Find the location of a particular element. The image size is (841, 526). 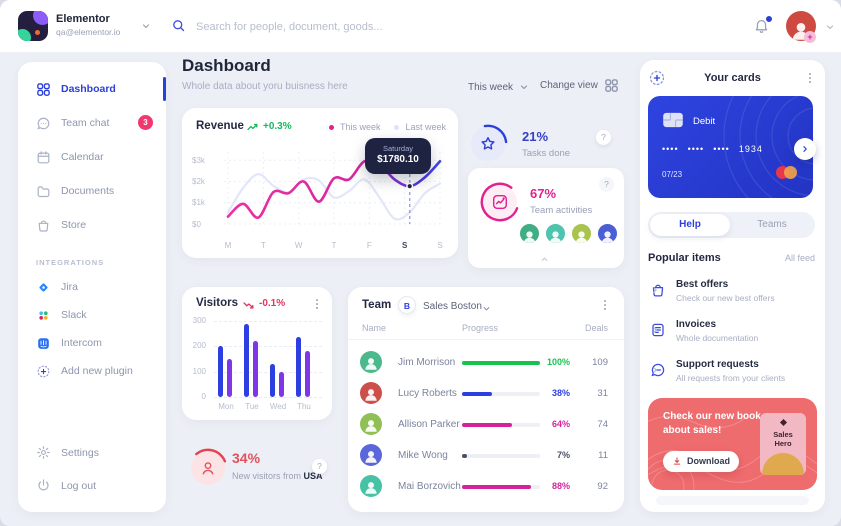

documents-icon is located at coordinates (43, 191).